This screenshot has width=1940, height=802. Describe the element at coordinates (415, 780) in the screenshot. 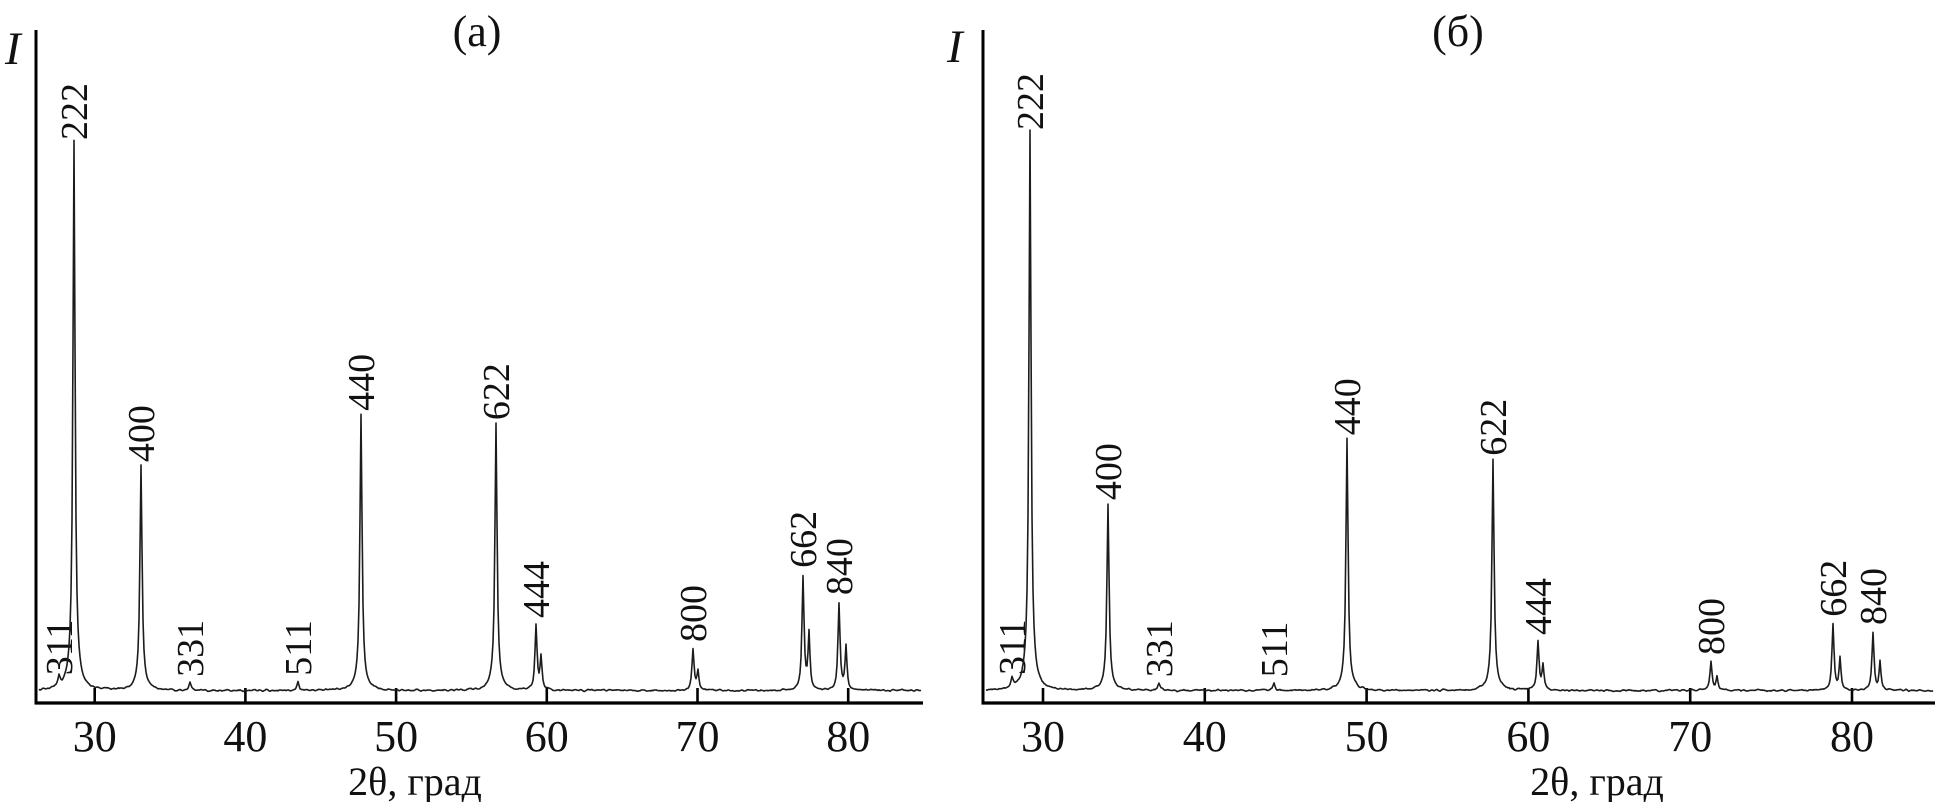

I see `panel-a-x-axis-label: 2θ, град` at that location.